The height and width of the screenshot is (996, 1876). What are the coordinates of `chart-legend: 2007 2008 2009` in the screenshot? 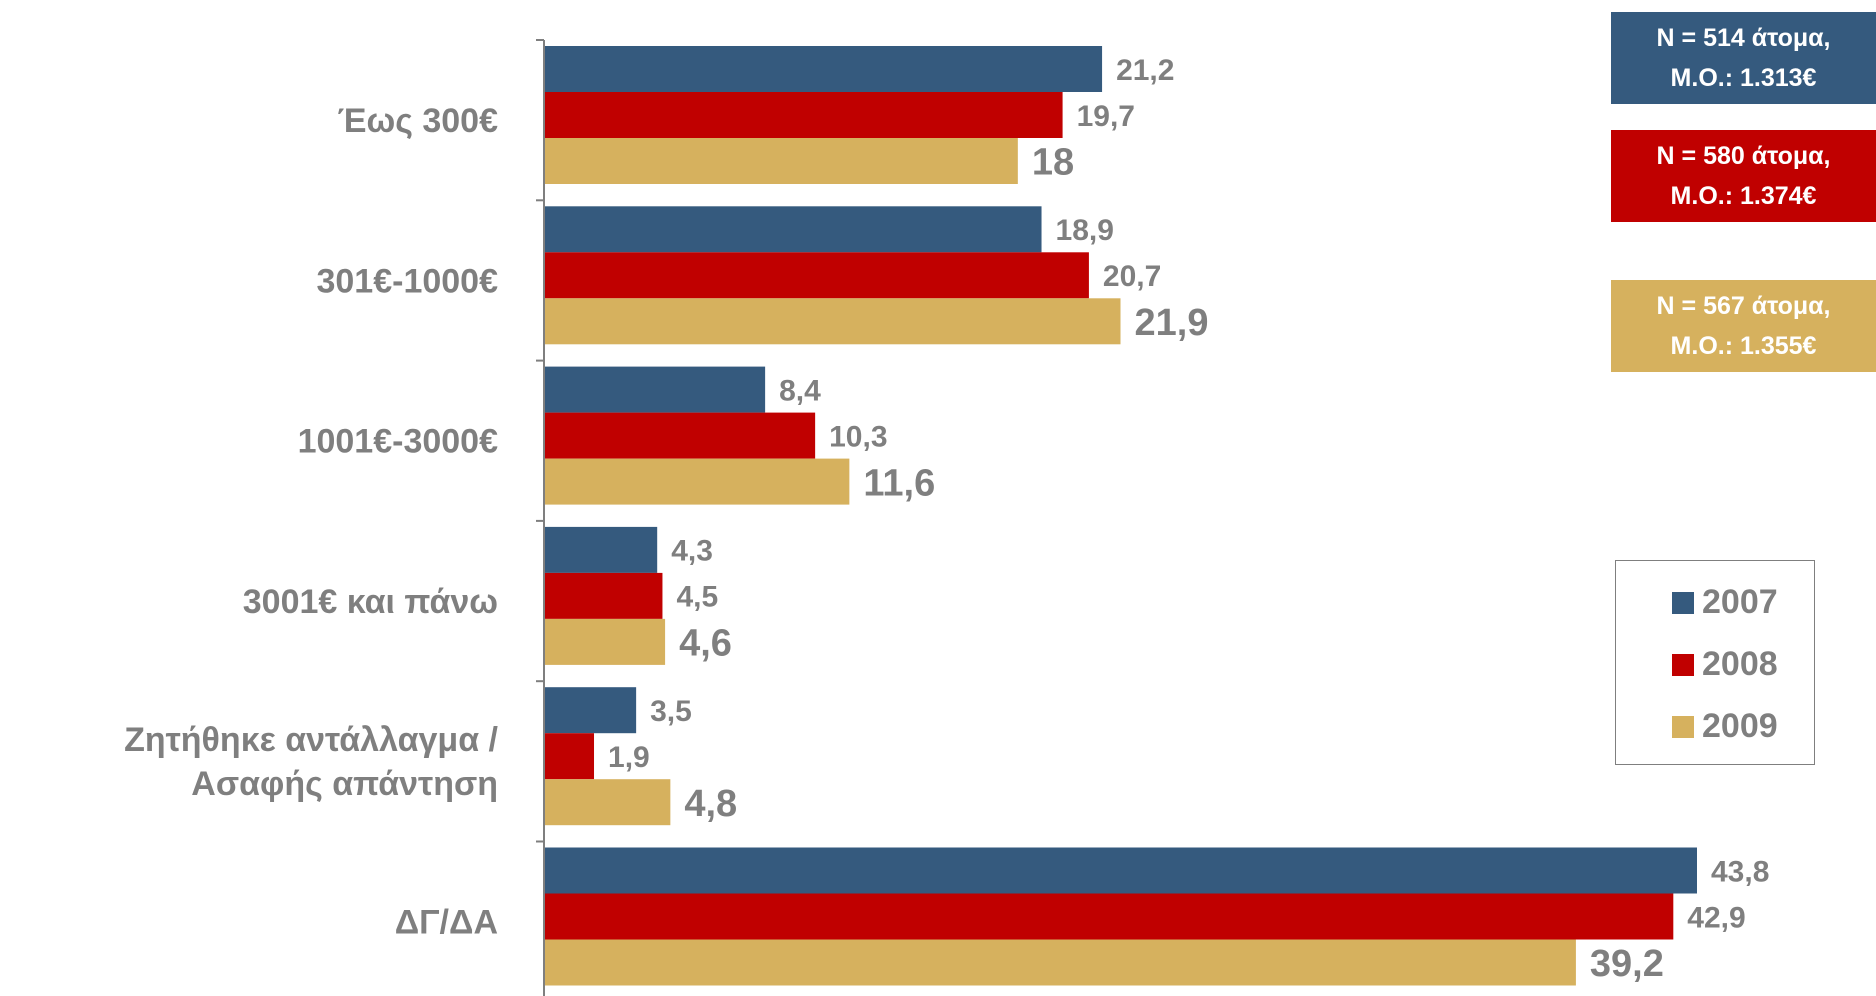 It's located at (1715, 662).